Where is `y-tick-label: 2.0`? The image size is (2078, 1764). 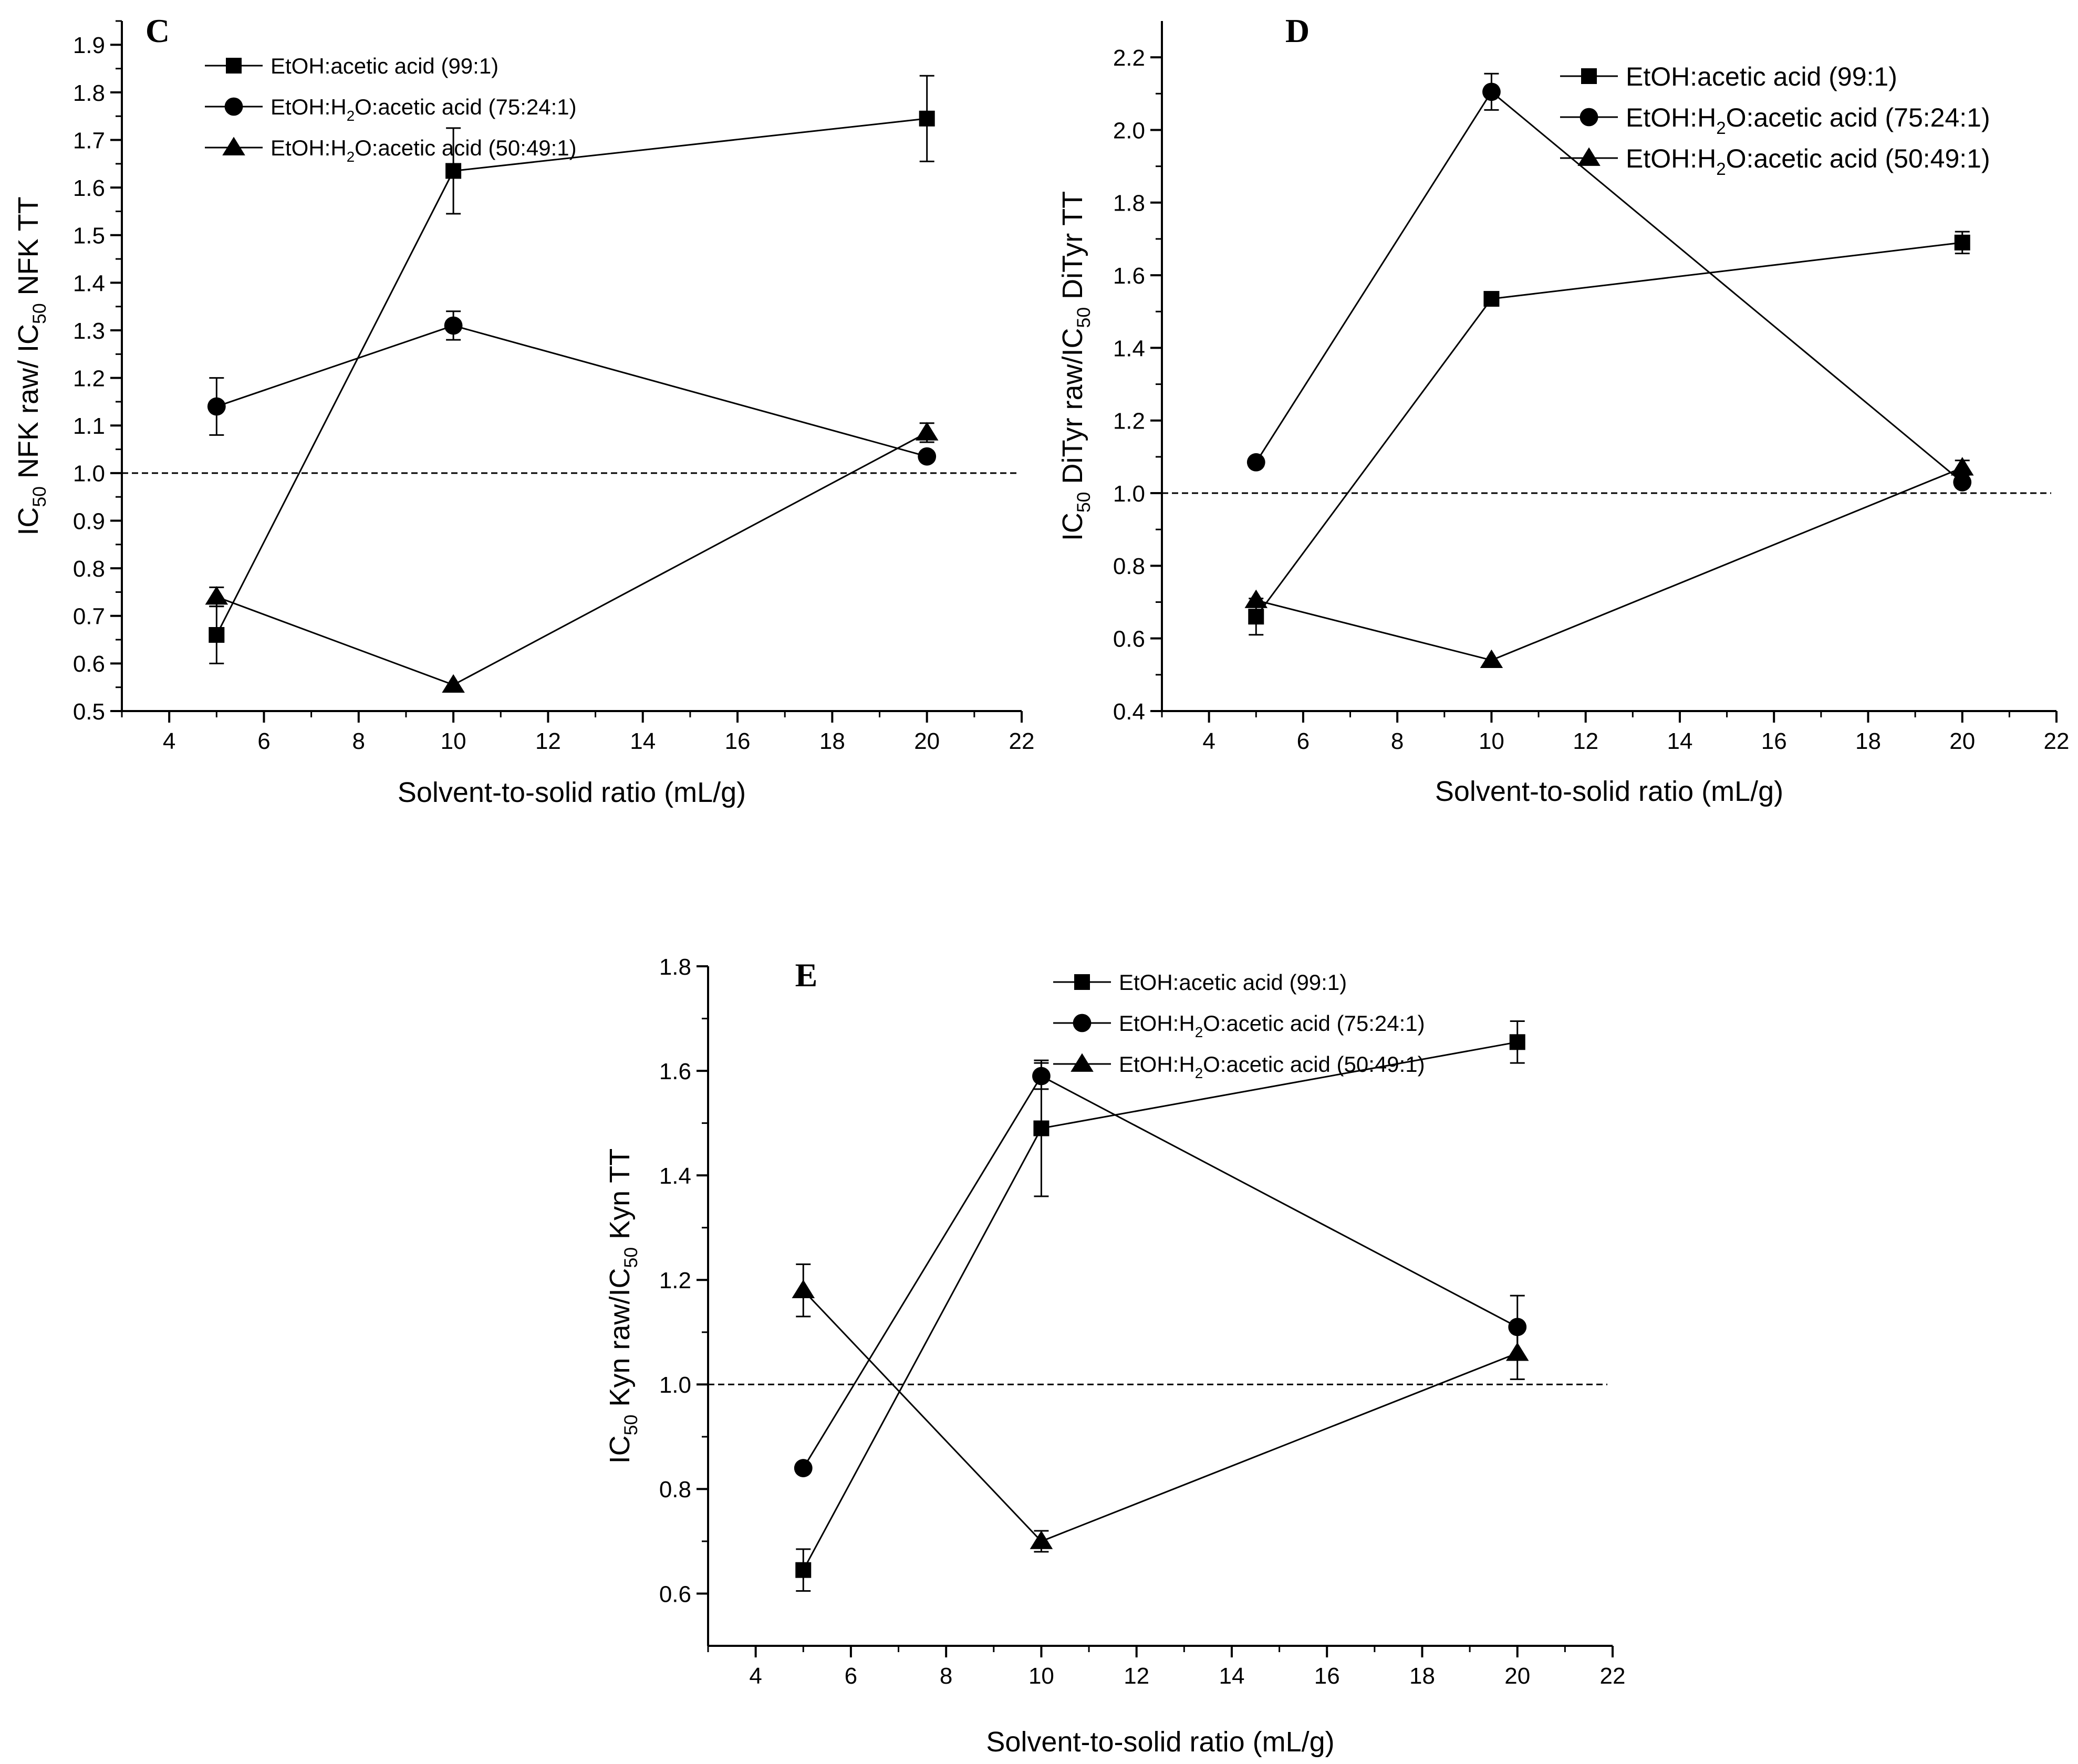
y-tick-label: 2.0 is located at coordinates (1129, 130).